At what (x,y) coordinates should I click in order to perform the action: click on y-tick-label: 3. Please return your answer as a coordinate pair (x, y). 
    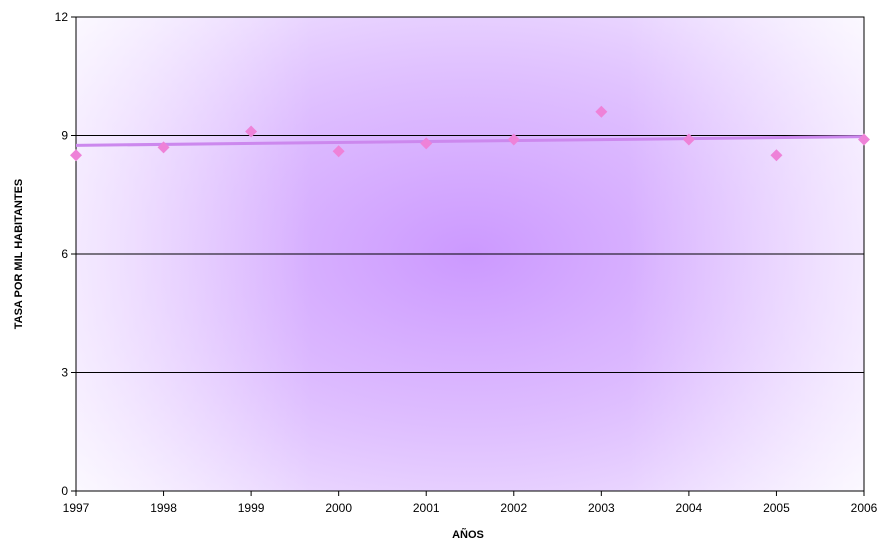
    Looking at the image, I should click on (64, 373).